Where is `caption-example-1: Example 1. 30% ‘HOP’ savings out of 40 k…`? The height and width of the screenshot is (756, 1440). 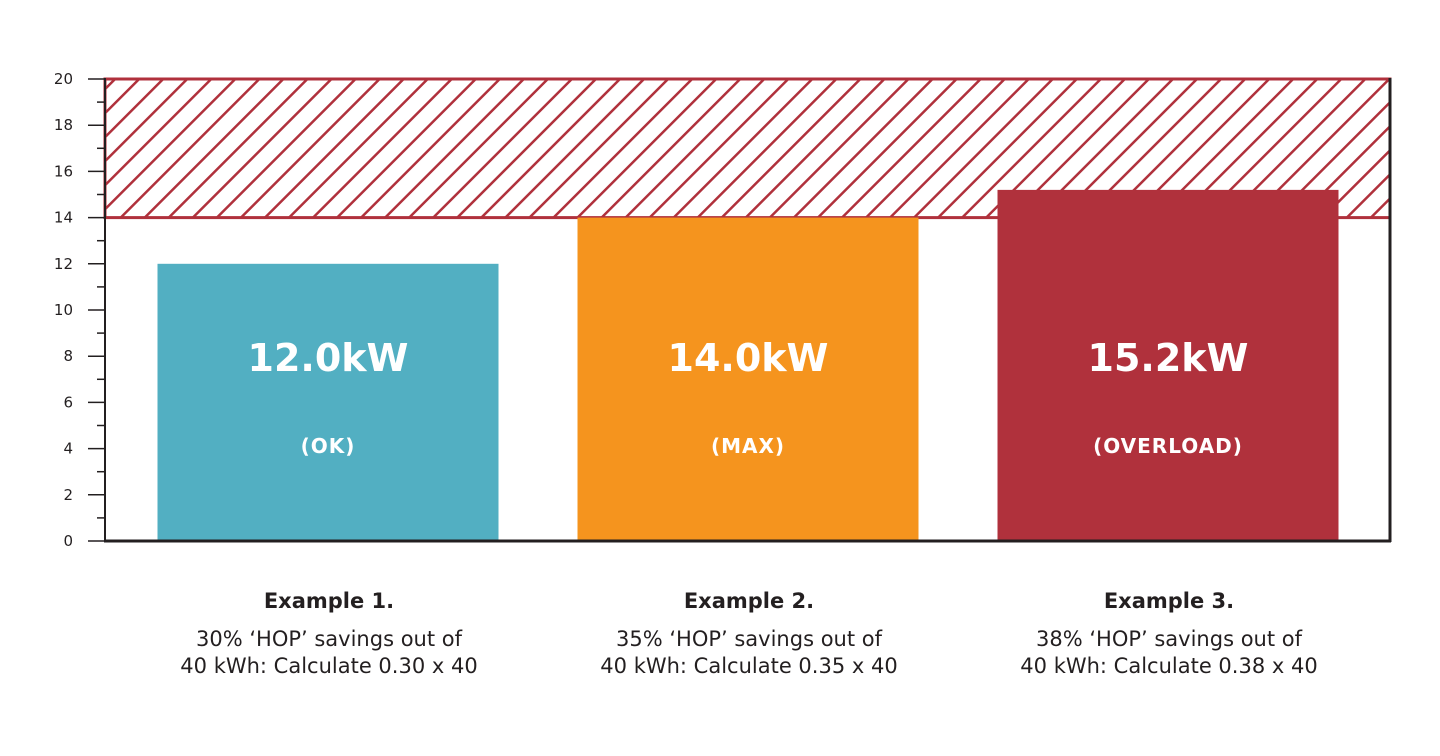
caption-example-1: Example 1. 30% ‘HOP’ savings out of 40 k… is located at coordinates (329, 633).